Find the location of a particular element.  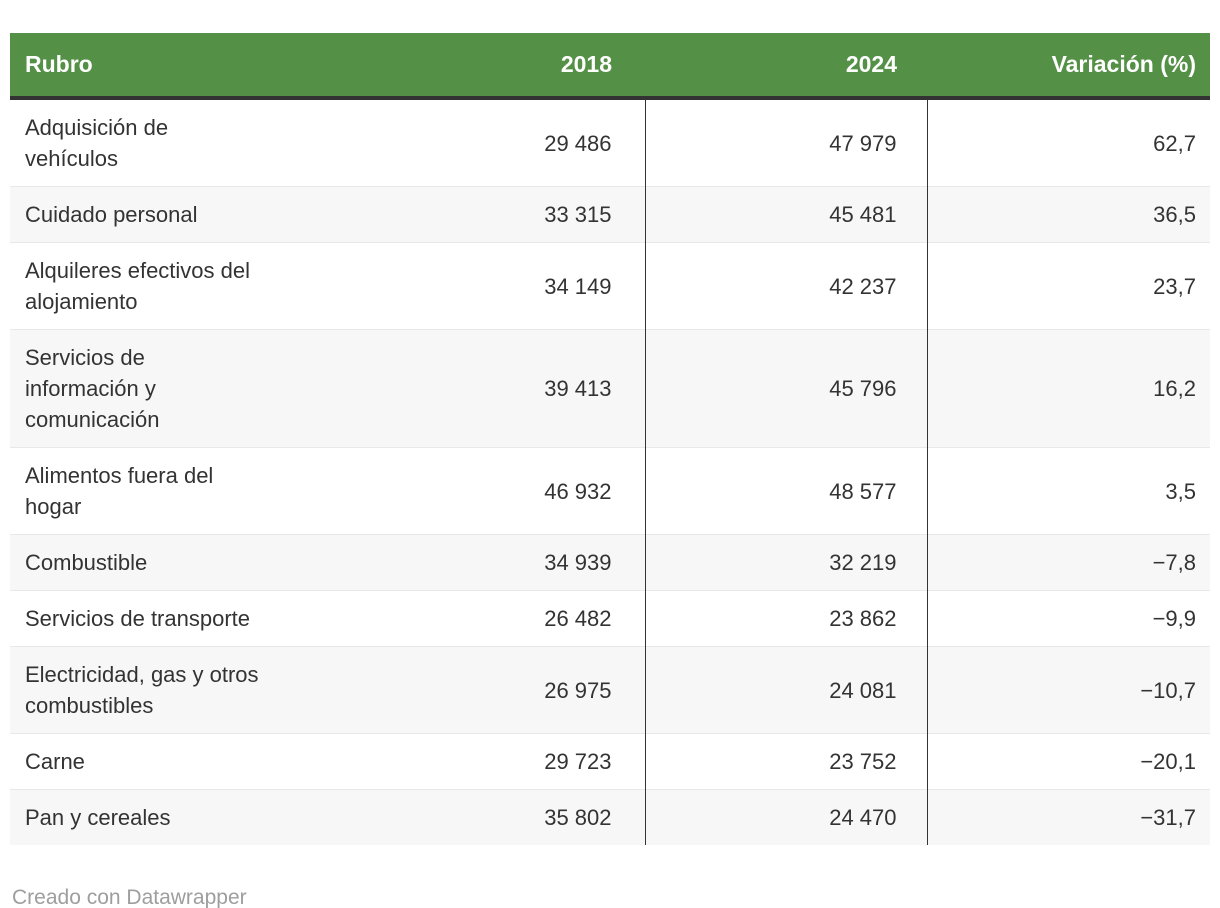

cell-2024: 45 481 is located at coordinates (785, 214).